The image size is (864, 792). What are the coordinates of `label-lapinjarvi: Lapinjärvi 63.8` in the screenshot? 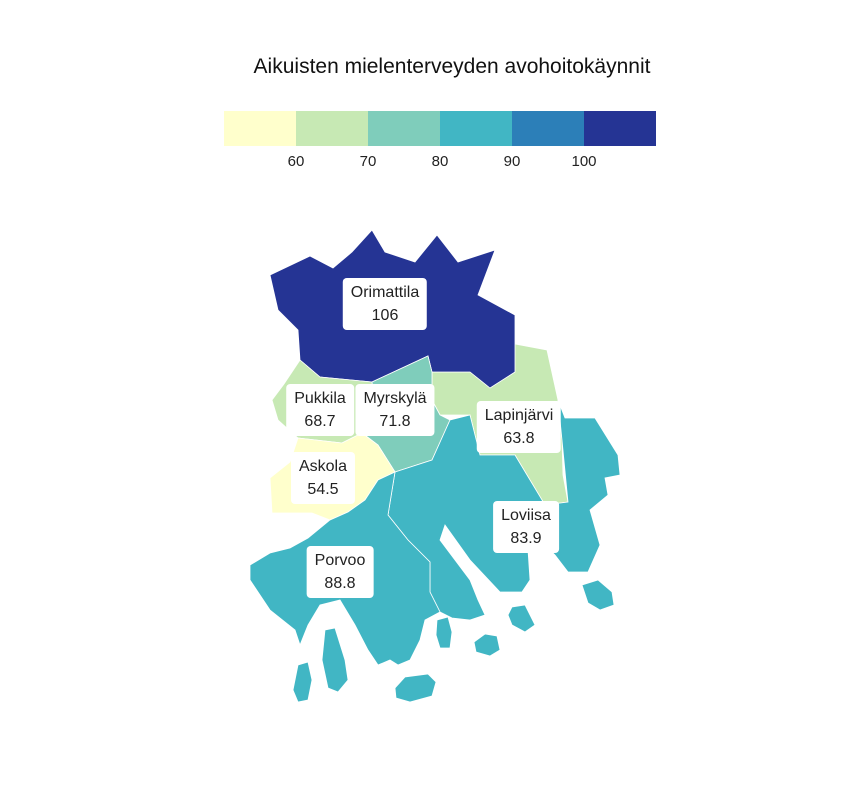 It's located at (519, 427).